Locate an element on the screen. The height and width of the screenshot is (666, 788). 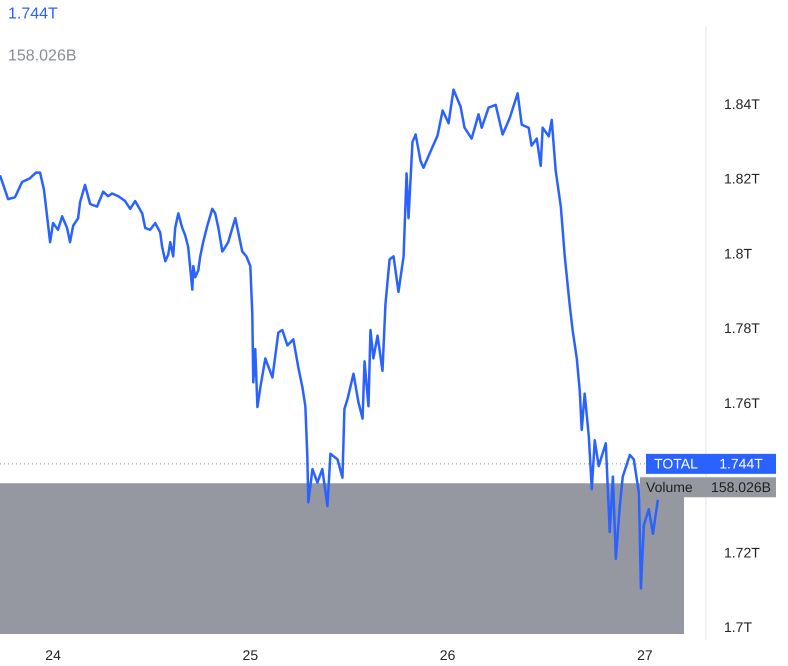
y-tick-label: 1.84T is located at coordinates (742, 104).